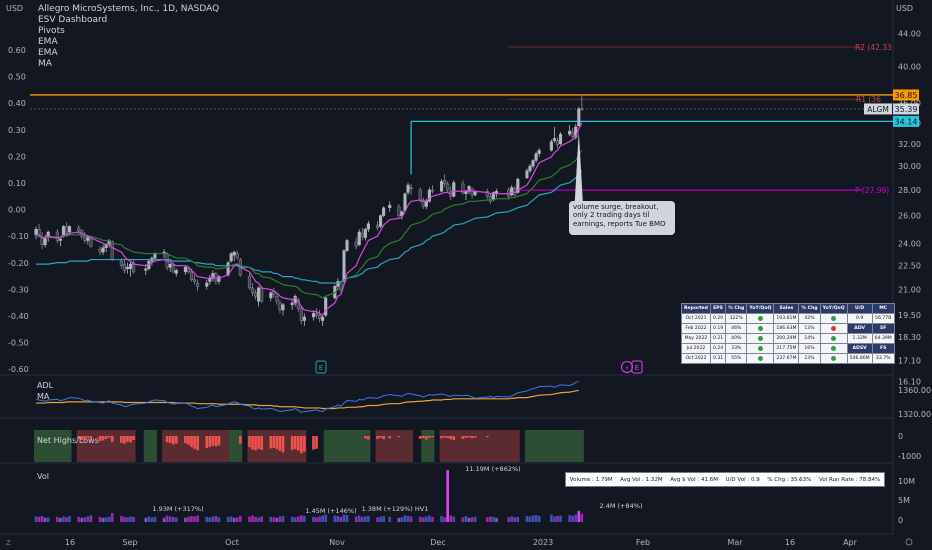 This screenshot has height=550, width=932. What do you see at coordinates (718, 338) in the screenshot?
I see `cell-eps: 0.21` at bounding box center [718, 338].